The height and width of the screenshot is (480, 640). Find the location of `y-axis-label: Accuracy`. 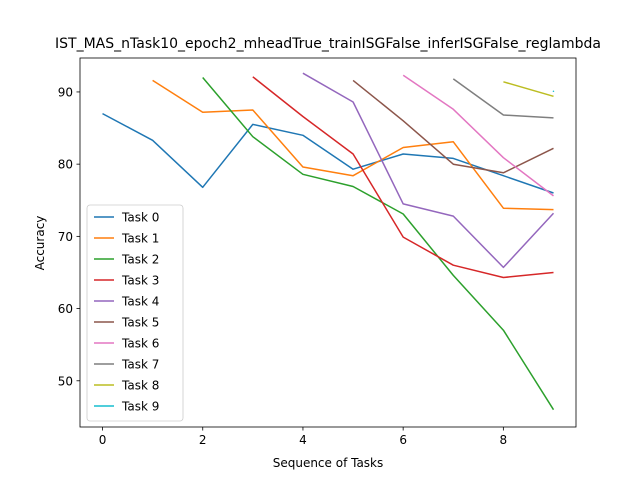

y-axis-label: Accuracy is located at coordinates (40, 243).